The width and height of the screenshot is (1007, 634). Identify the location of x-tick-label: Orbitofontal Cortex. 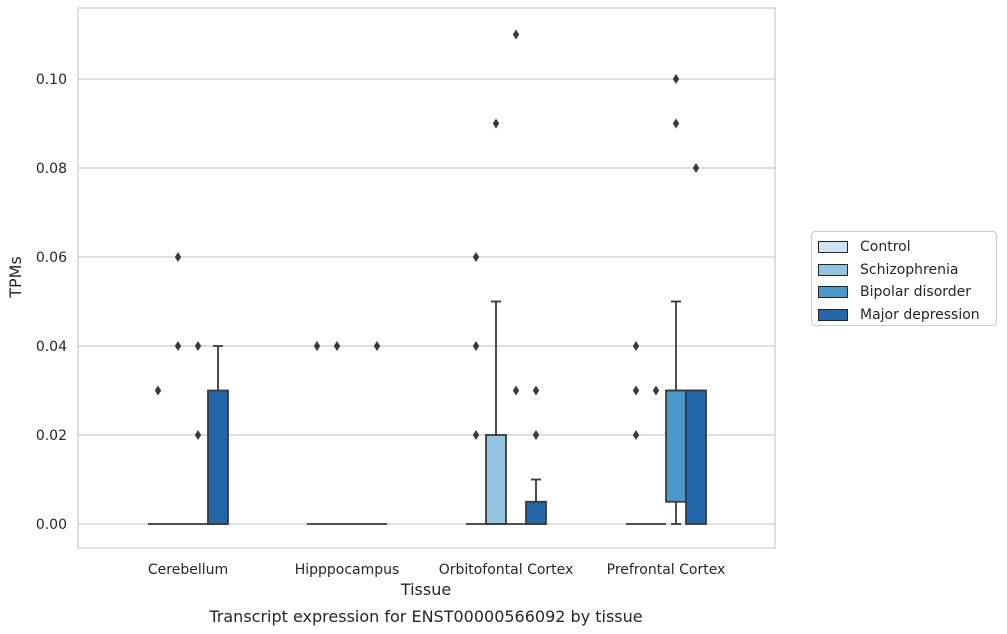
(506, 570).